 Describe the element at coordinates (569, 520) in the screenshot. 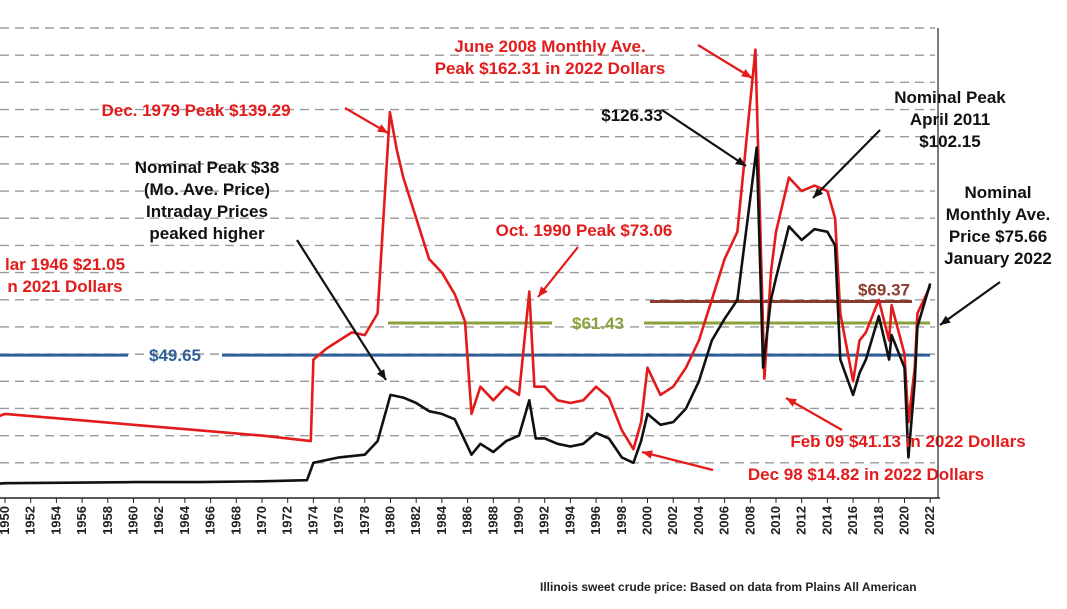

I see `x-tick-label: 1994` at that location.